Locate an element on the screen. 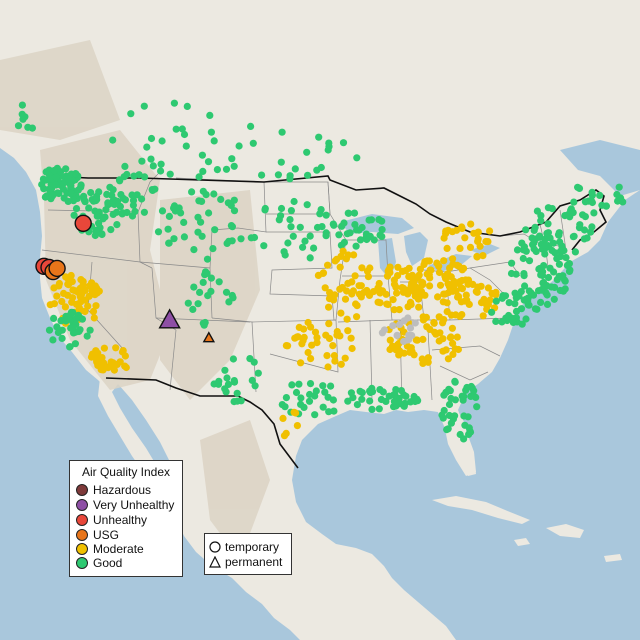 The width and height of the screenshot is (640, 640). station-marker-unhealthy is located at coordinates (83, 223).